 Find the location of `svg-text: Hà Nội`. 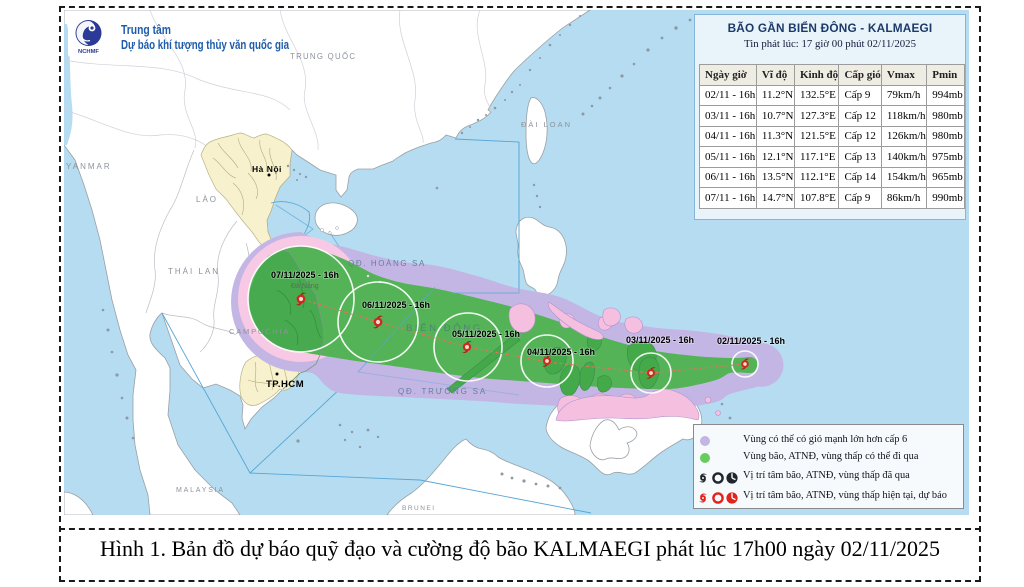

svg-text: Hà Nội is located at coordinates (267, 169).